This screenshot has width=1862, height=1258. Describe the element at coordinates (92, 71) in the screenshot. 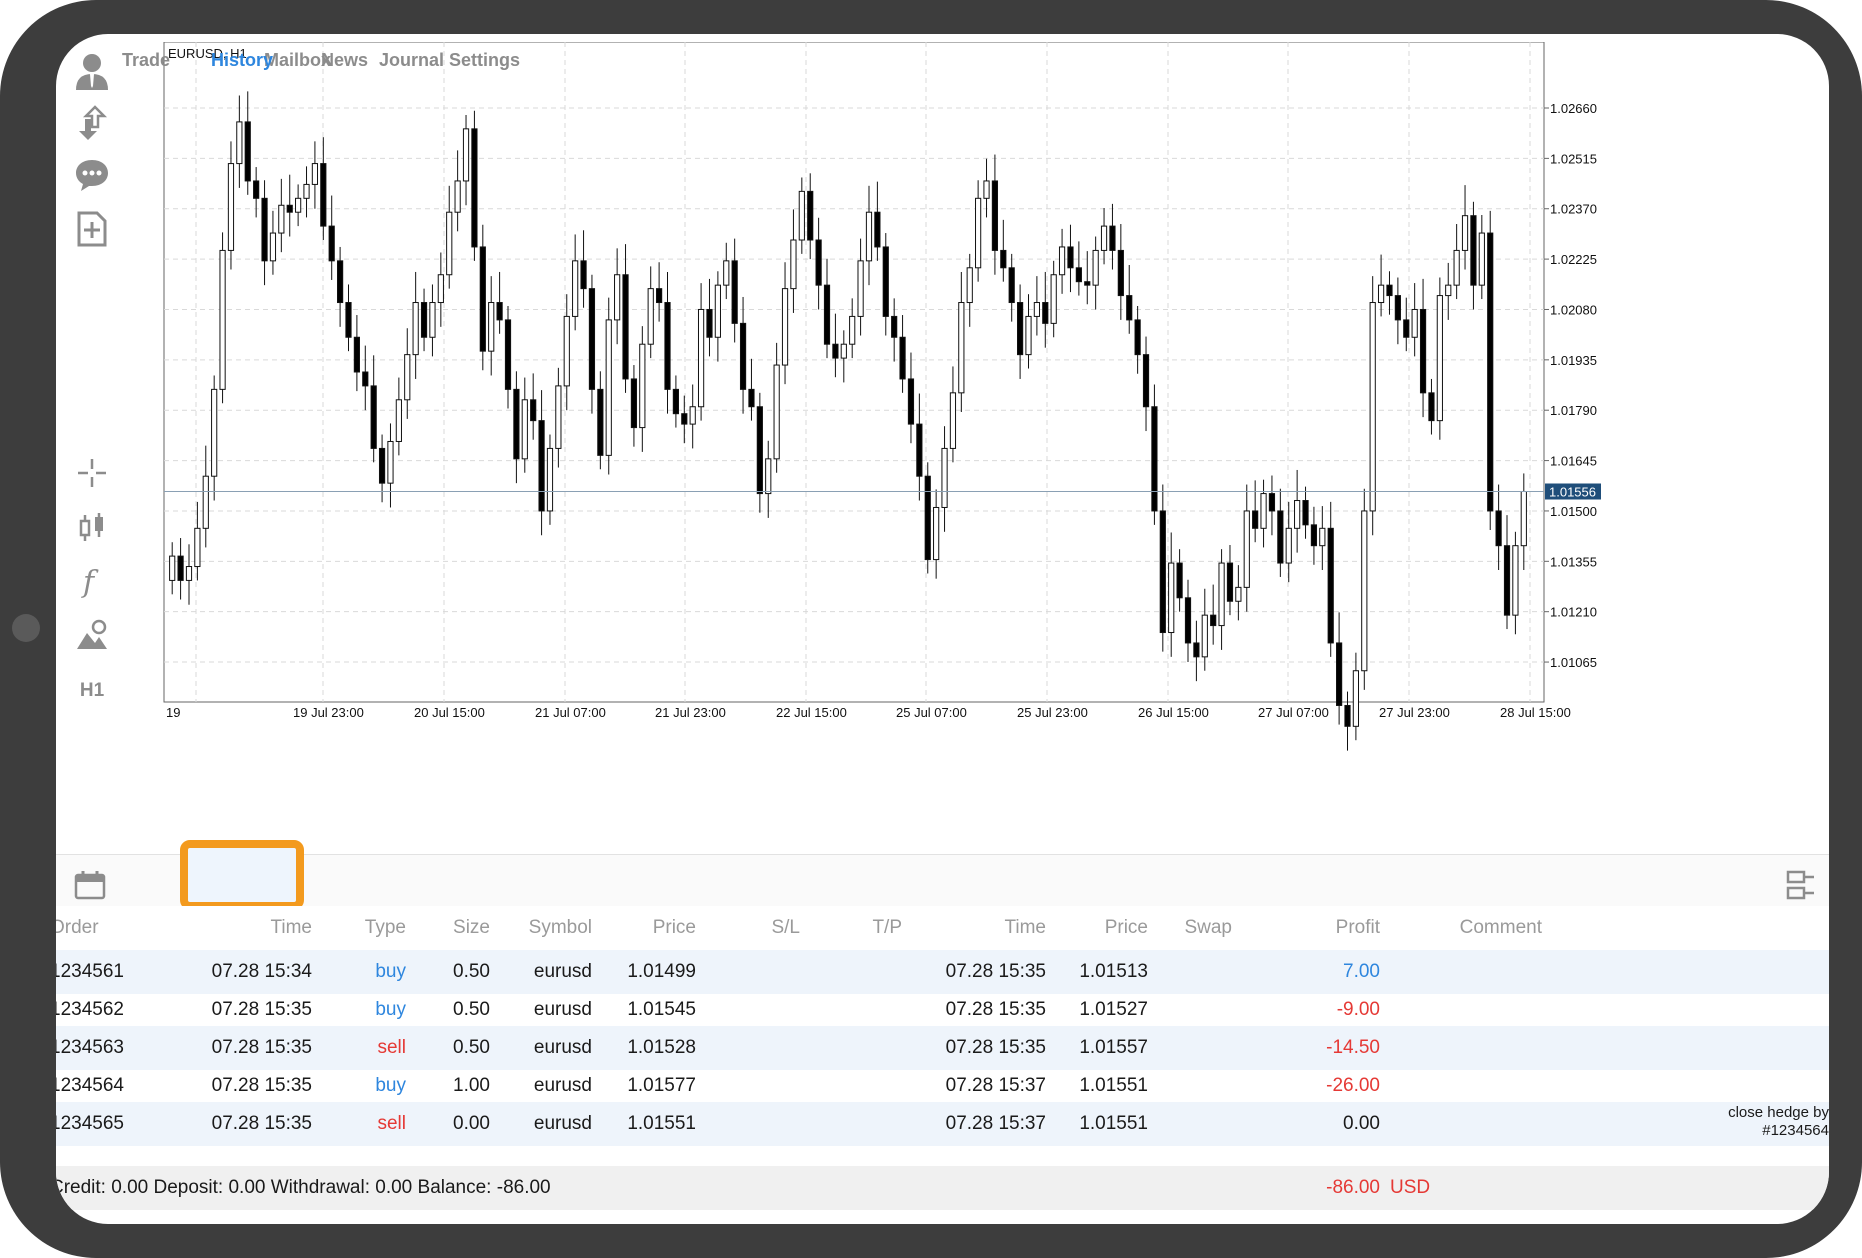

I see `account-icon` at that location.